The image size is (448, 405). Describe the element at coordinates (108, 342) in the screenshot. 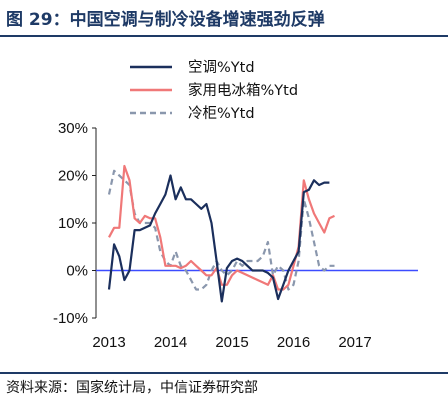

I see `x-tick-label: 2013` at that location.